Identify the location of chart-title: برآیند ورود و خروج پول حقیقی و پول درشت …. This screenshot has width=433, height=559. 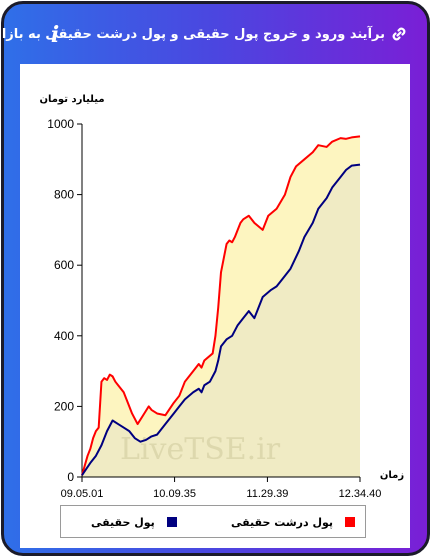
(192, 34).